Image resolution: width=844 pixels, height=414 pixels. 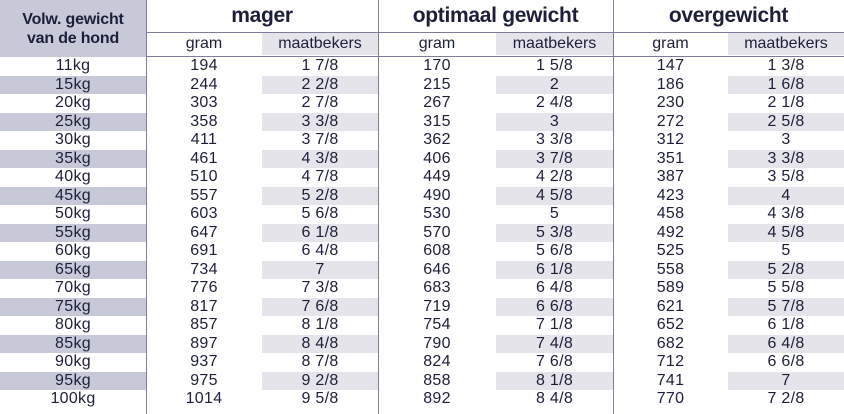 I want to click on cell-maatbekers-overgewicht: 2 5/8, so click(x=786, y=121).